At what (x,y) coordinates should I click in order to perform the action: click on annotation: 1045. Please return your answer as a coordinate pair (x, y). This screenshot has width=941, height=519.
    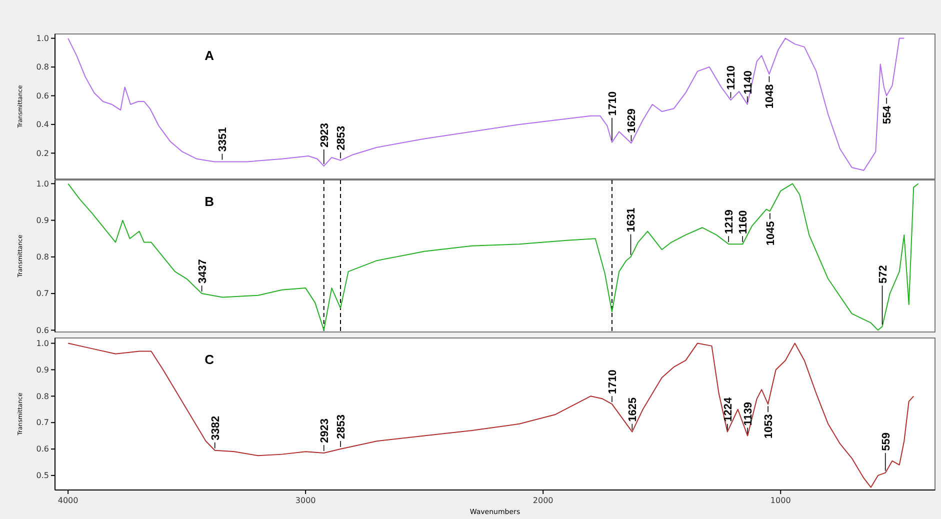
    Looking at the image, I should click on (770, 233).